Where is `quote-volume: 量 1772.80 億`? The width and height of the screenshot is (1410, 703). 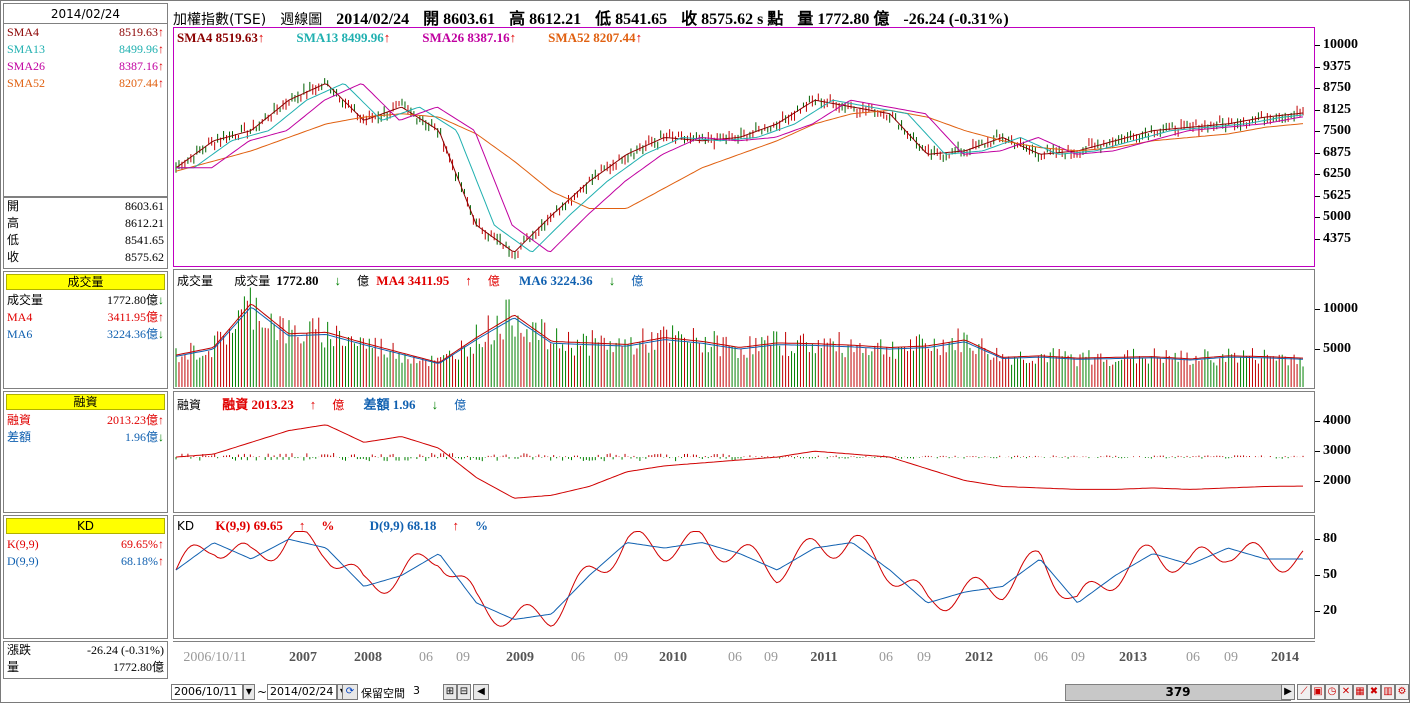 quote-volume: 量 1772.80 億 is located at coordinates (843, 19).